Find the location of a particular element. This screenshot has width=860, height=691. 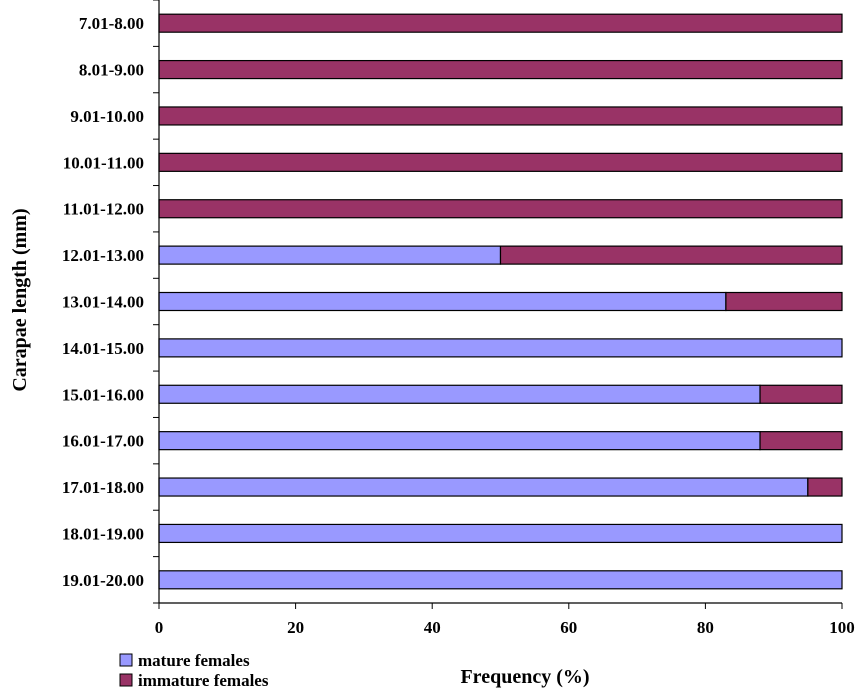

x-tick-label: 60 is located at coordinates (568, 627).